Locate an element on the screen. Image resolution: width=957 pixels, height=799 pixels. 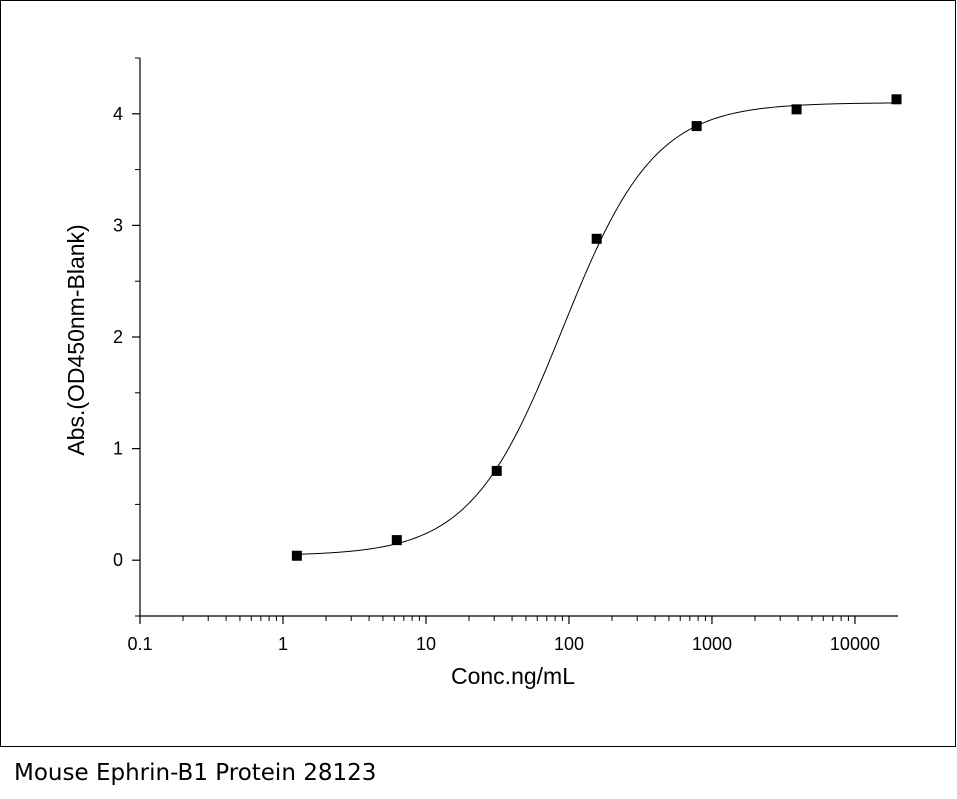
y-tick-label: 3 is located at coordinates (118, 225).